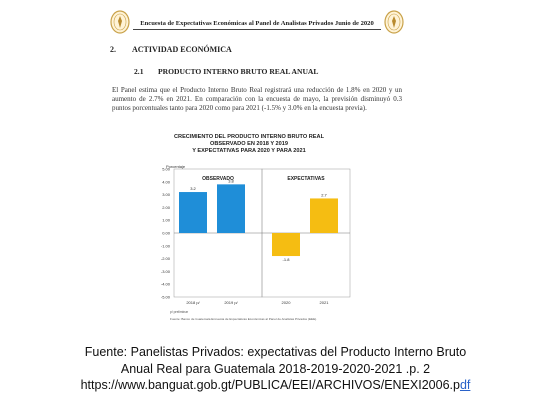  Describe the element at coordinates (113, 49) in the screenshot. I see `section-number: 2.` at that location.